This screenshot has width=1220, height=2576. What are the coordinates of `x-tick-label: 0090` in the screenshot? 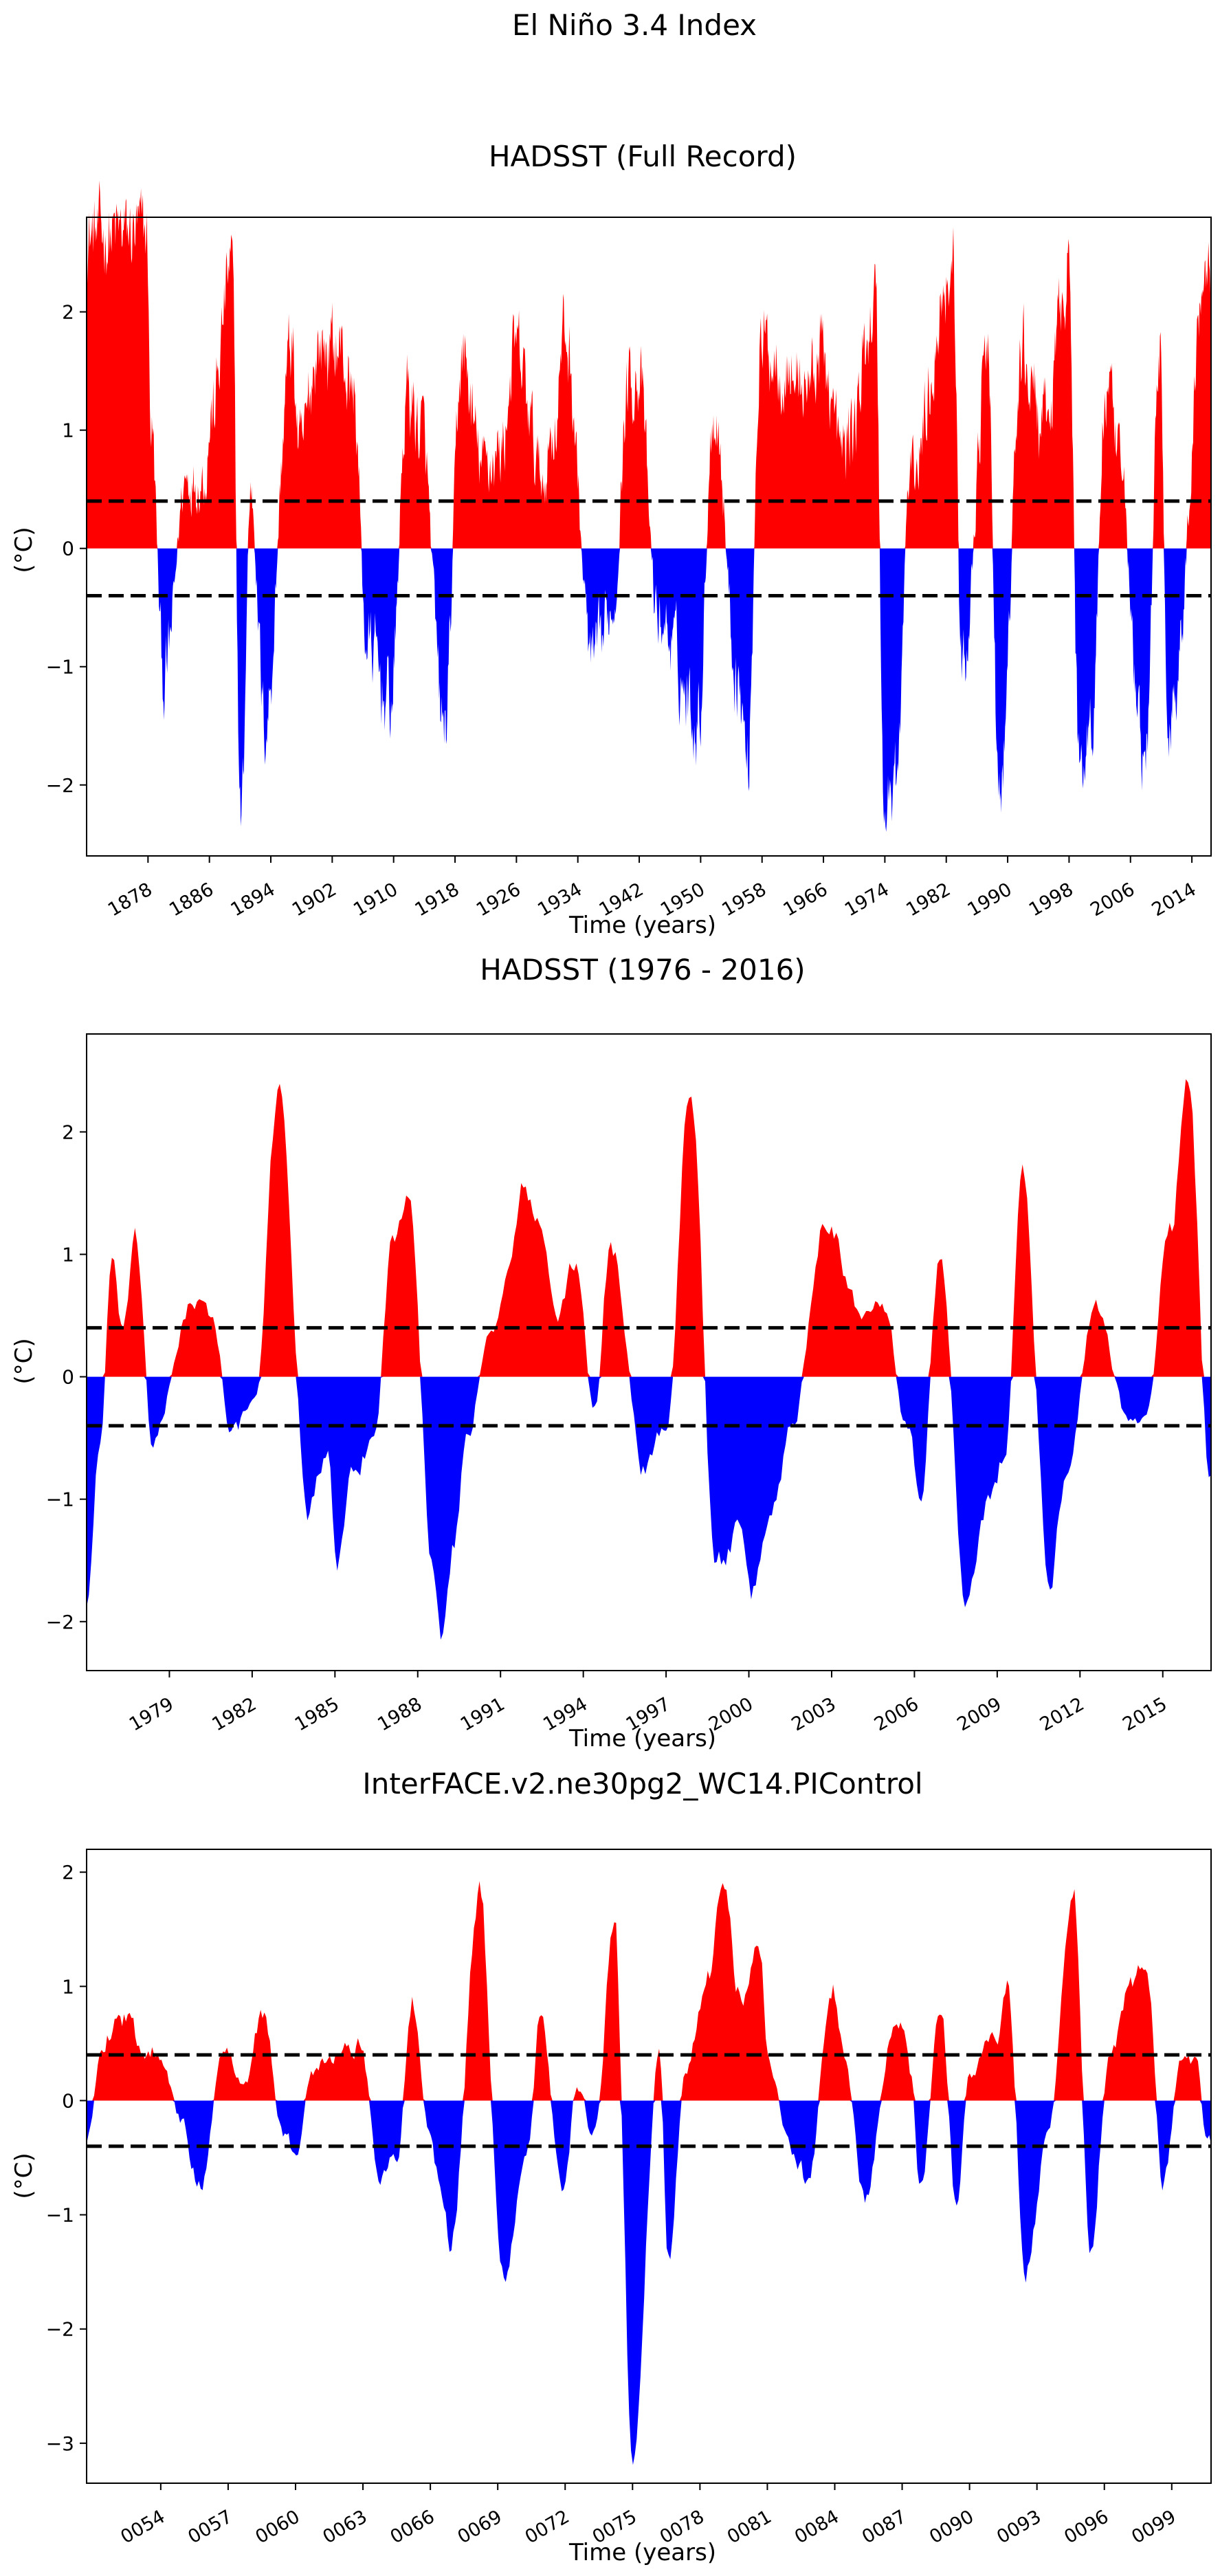 It's located at (951, 2527).